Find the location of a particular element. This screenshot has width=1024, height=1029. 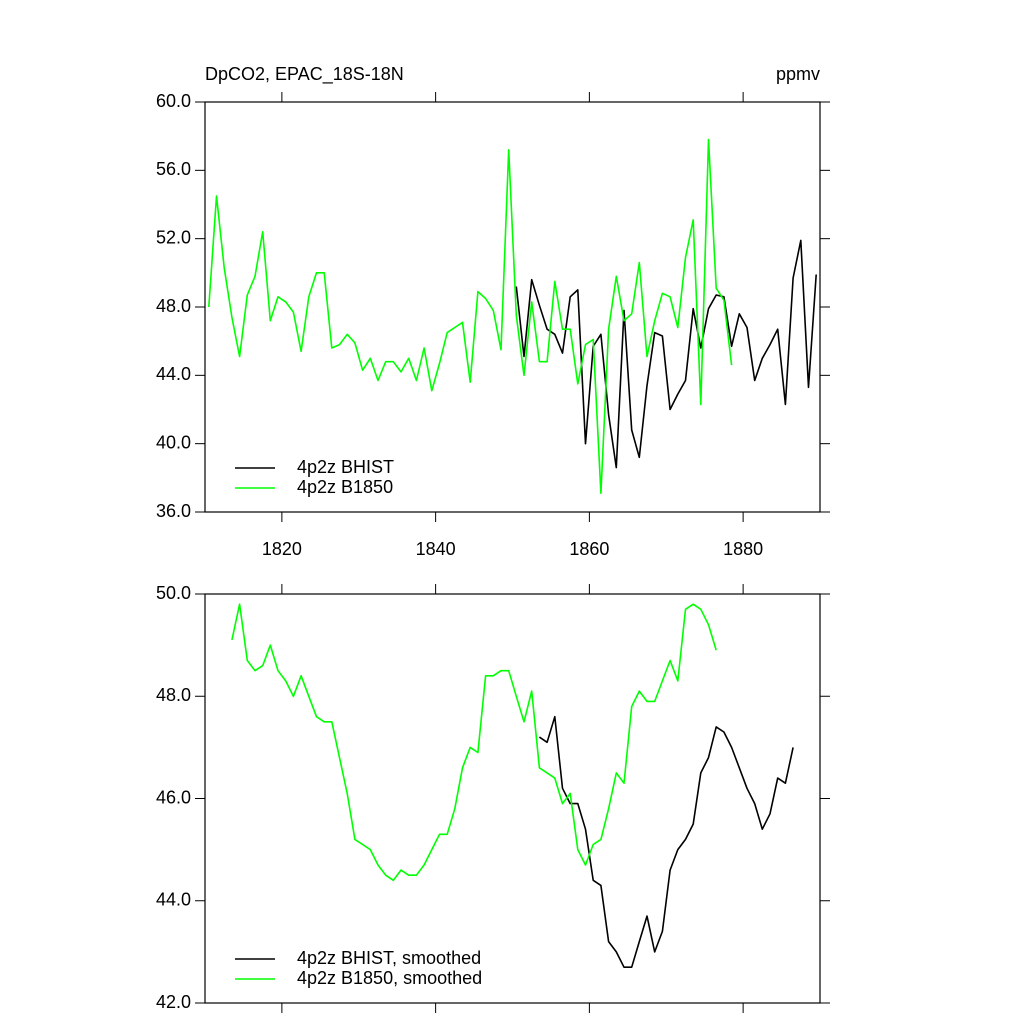

x-tick-label: 1820 is located at coordinates (282, 549).